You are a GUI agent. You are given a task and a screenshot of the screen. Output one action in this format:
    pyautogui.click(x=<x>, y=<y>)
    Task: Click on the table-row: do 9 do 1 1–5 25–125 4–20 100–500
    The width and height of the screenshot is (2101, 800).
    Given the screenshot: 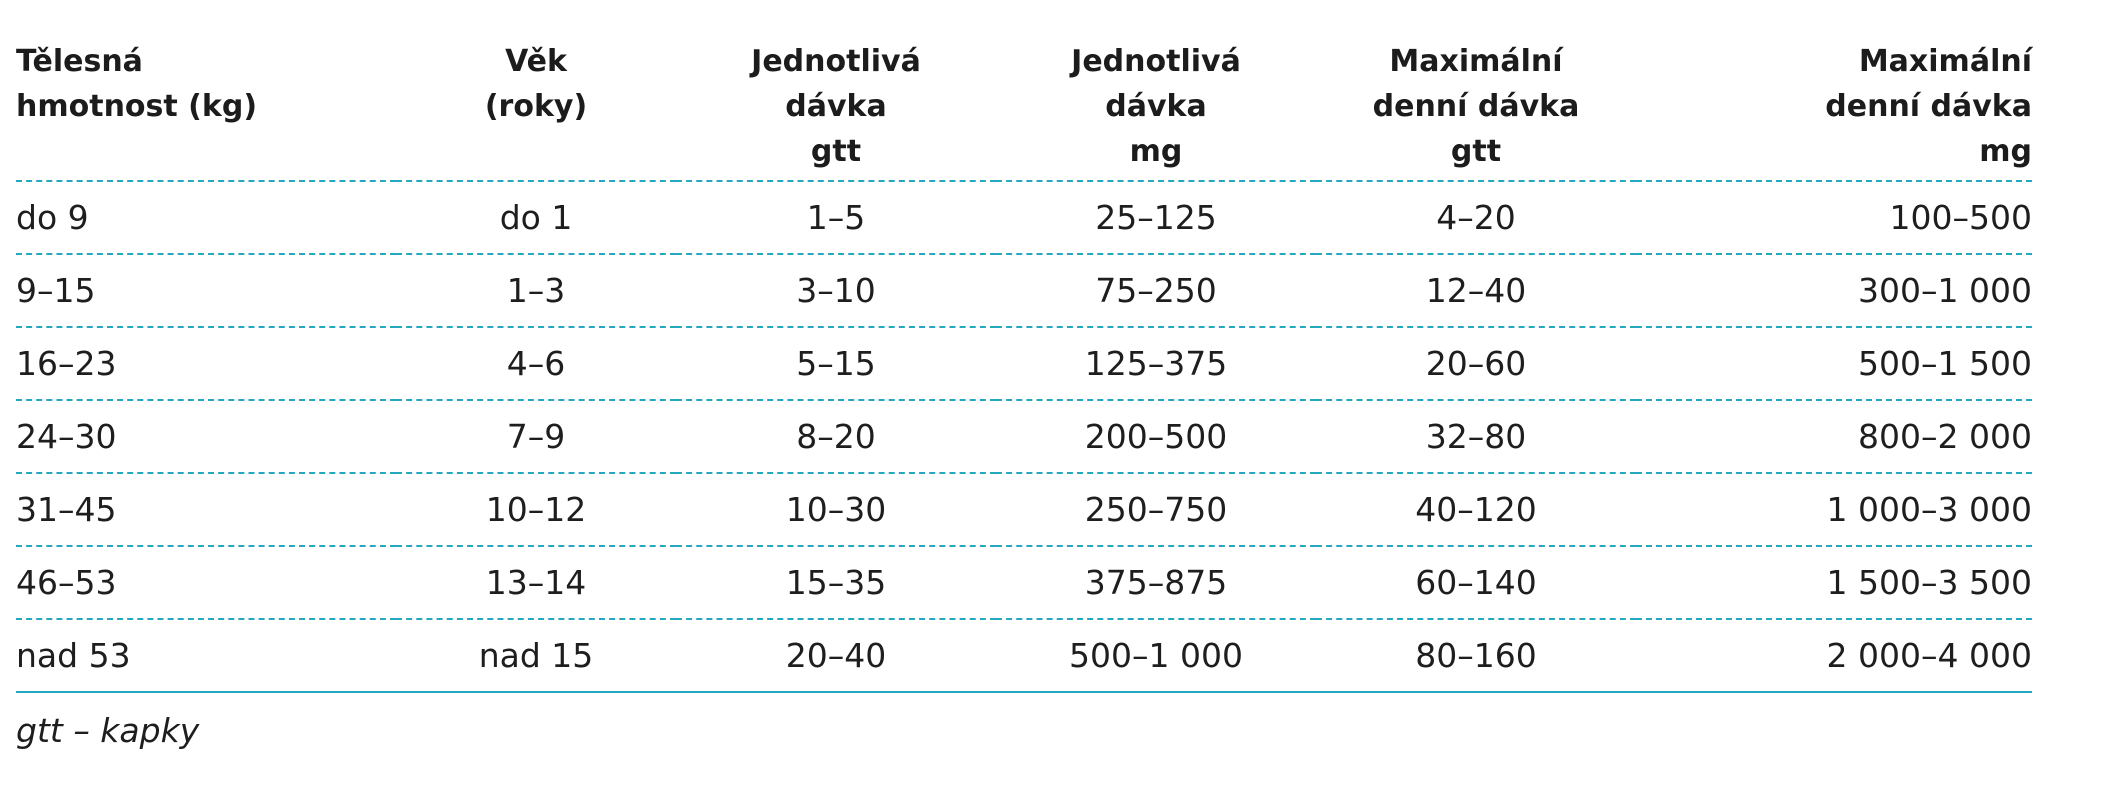 What is the action you would take?
    pyautogui.click(x=1024, y=218)
    